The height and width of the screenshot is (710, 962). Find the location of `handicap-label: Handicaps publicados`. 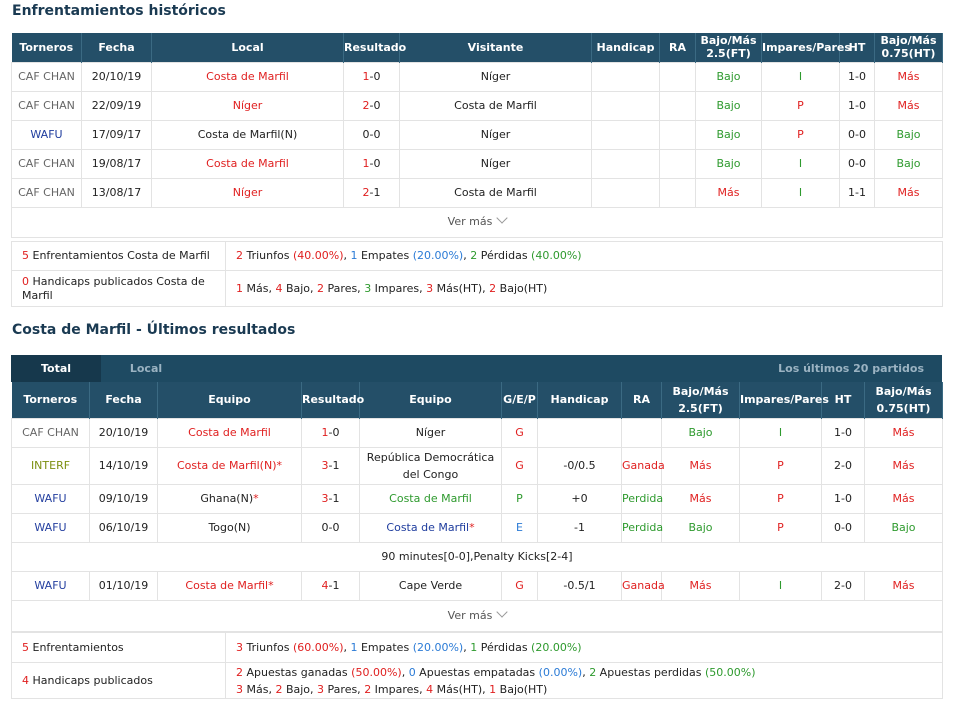

handicap-label: Handicaps publicados is located at coordinates (91, 680).